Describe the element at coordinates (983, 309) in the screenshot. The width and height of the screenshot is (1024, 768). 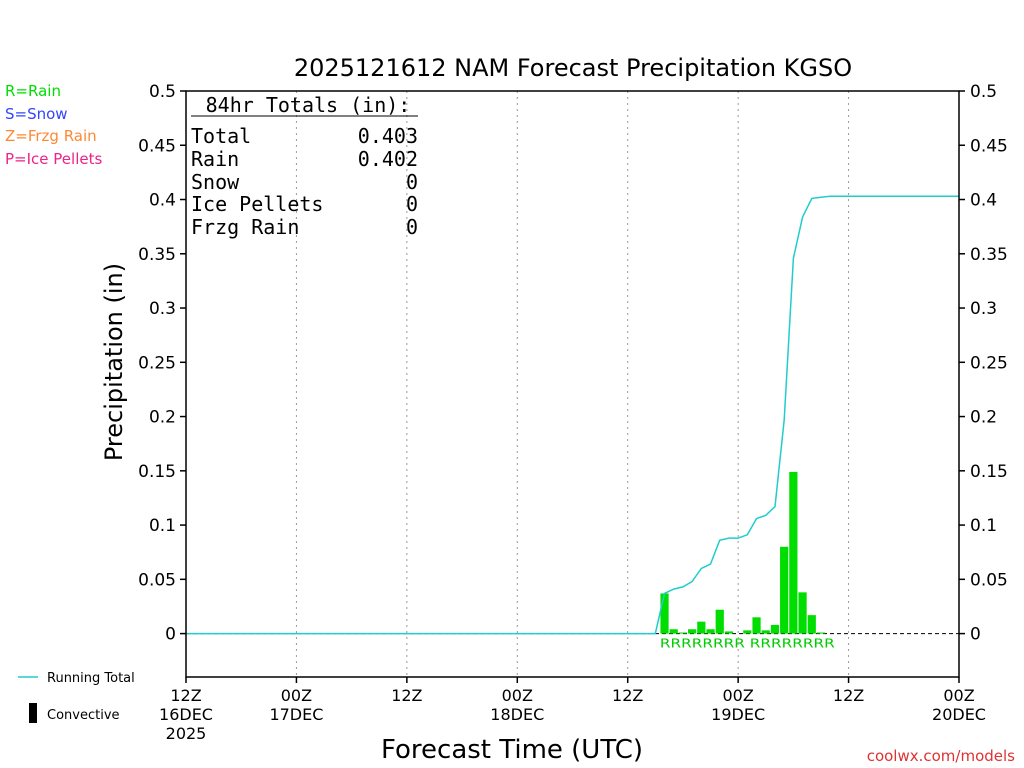
I see `y-tick-label-right: 0.3` at that location.